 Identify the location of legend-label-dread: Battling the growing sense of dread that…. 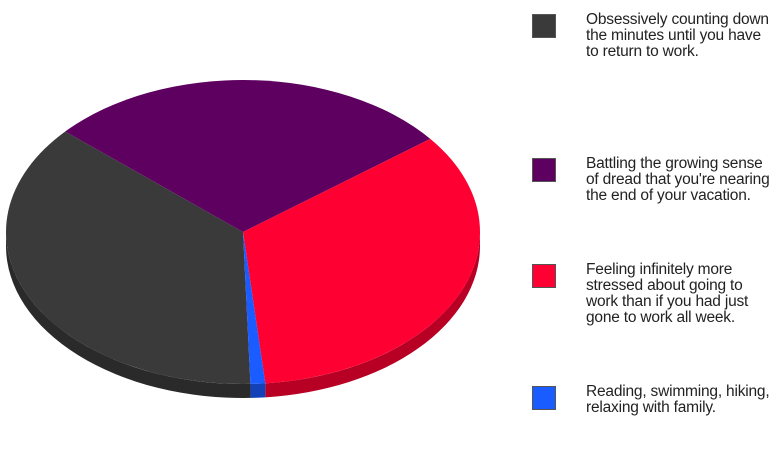
(678, 179).